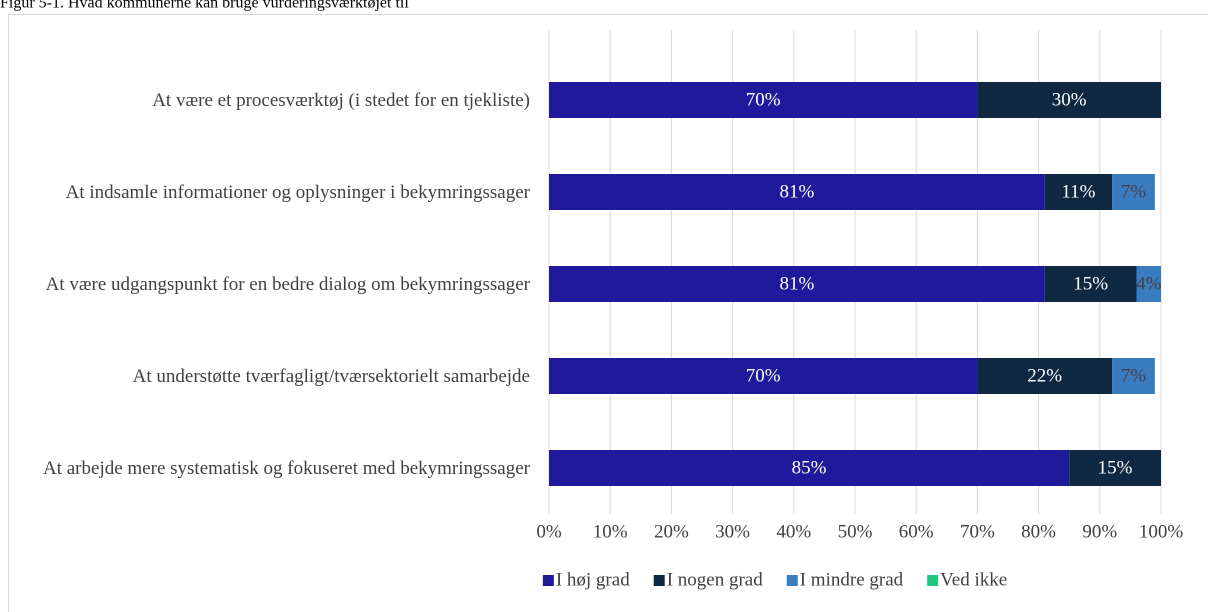 This screenshot has height=612, width=1208. What do you see at coordinates (671, 531) in the screenshot?
I see `x-tick-label: 20%` at bounding box center [671, 531].